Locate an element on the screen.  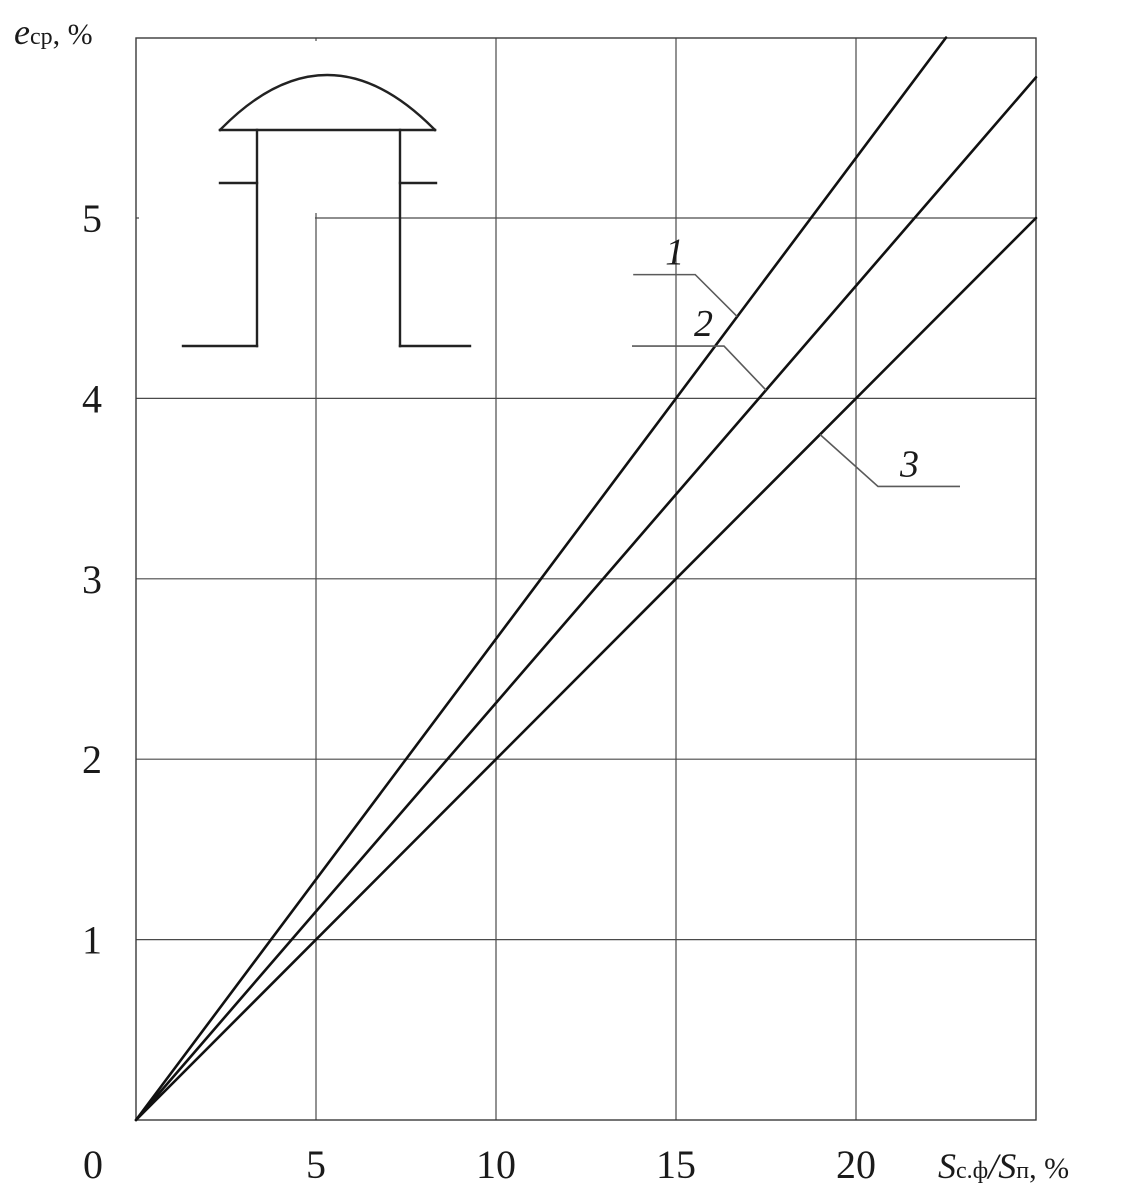
curve-label-leaders is located at coordinates (796, 380).